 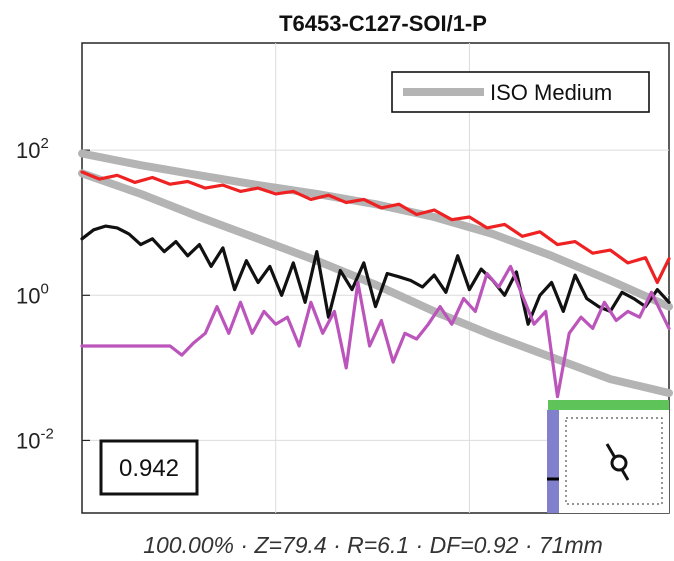 I want to click on y-tick-label: 10⁰, so click(x=32, y=294).